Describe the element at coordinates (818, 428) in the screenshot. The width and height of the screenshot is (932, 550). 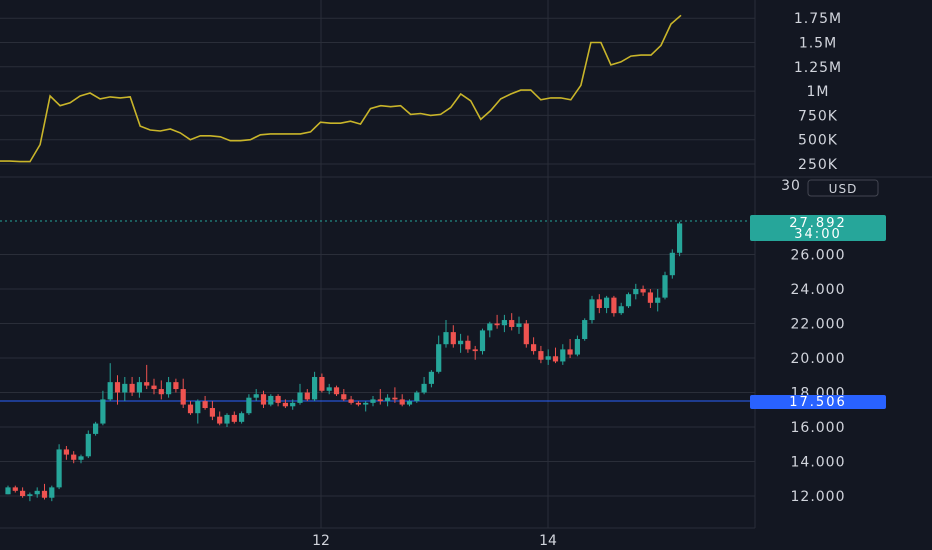
I see `price-tick-label: 16.000` at that location.